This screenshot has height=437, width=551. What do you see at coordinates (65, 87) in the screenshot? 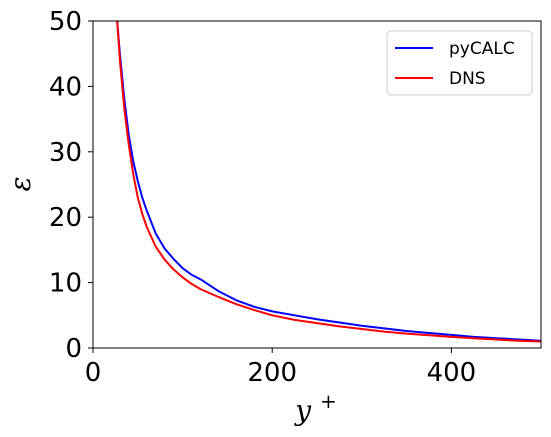
I see `y-tick-label: 40` at bounding box center [65, 87].